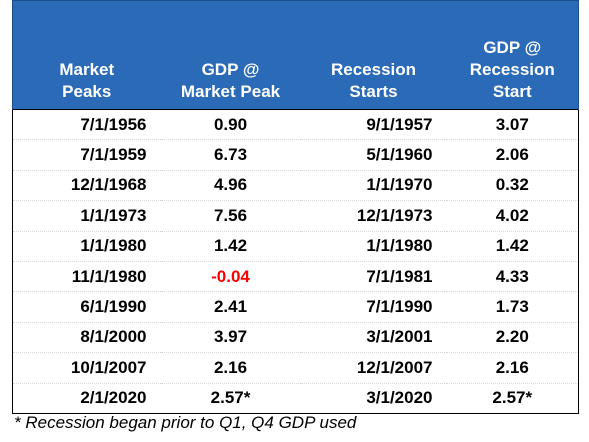  What do you see at coordinates (86, 186) in the screenshot?
I see `table-cell: 12/1/1968` at bounding box center [86, 186].